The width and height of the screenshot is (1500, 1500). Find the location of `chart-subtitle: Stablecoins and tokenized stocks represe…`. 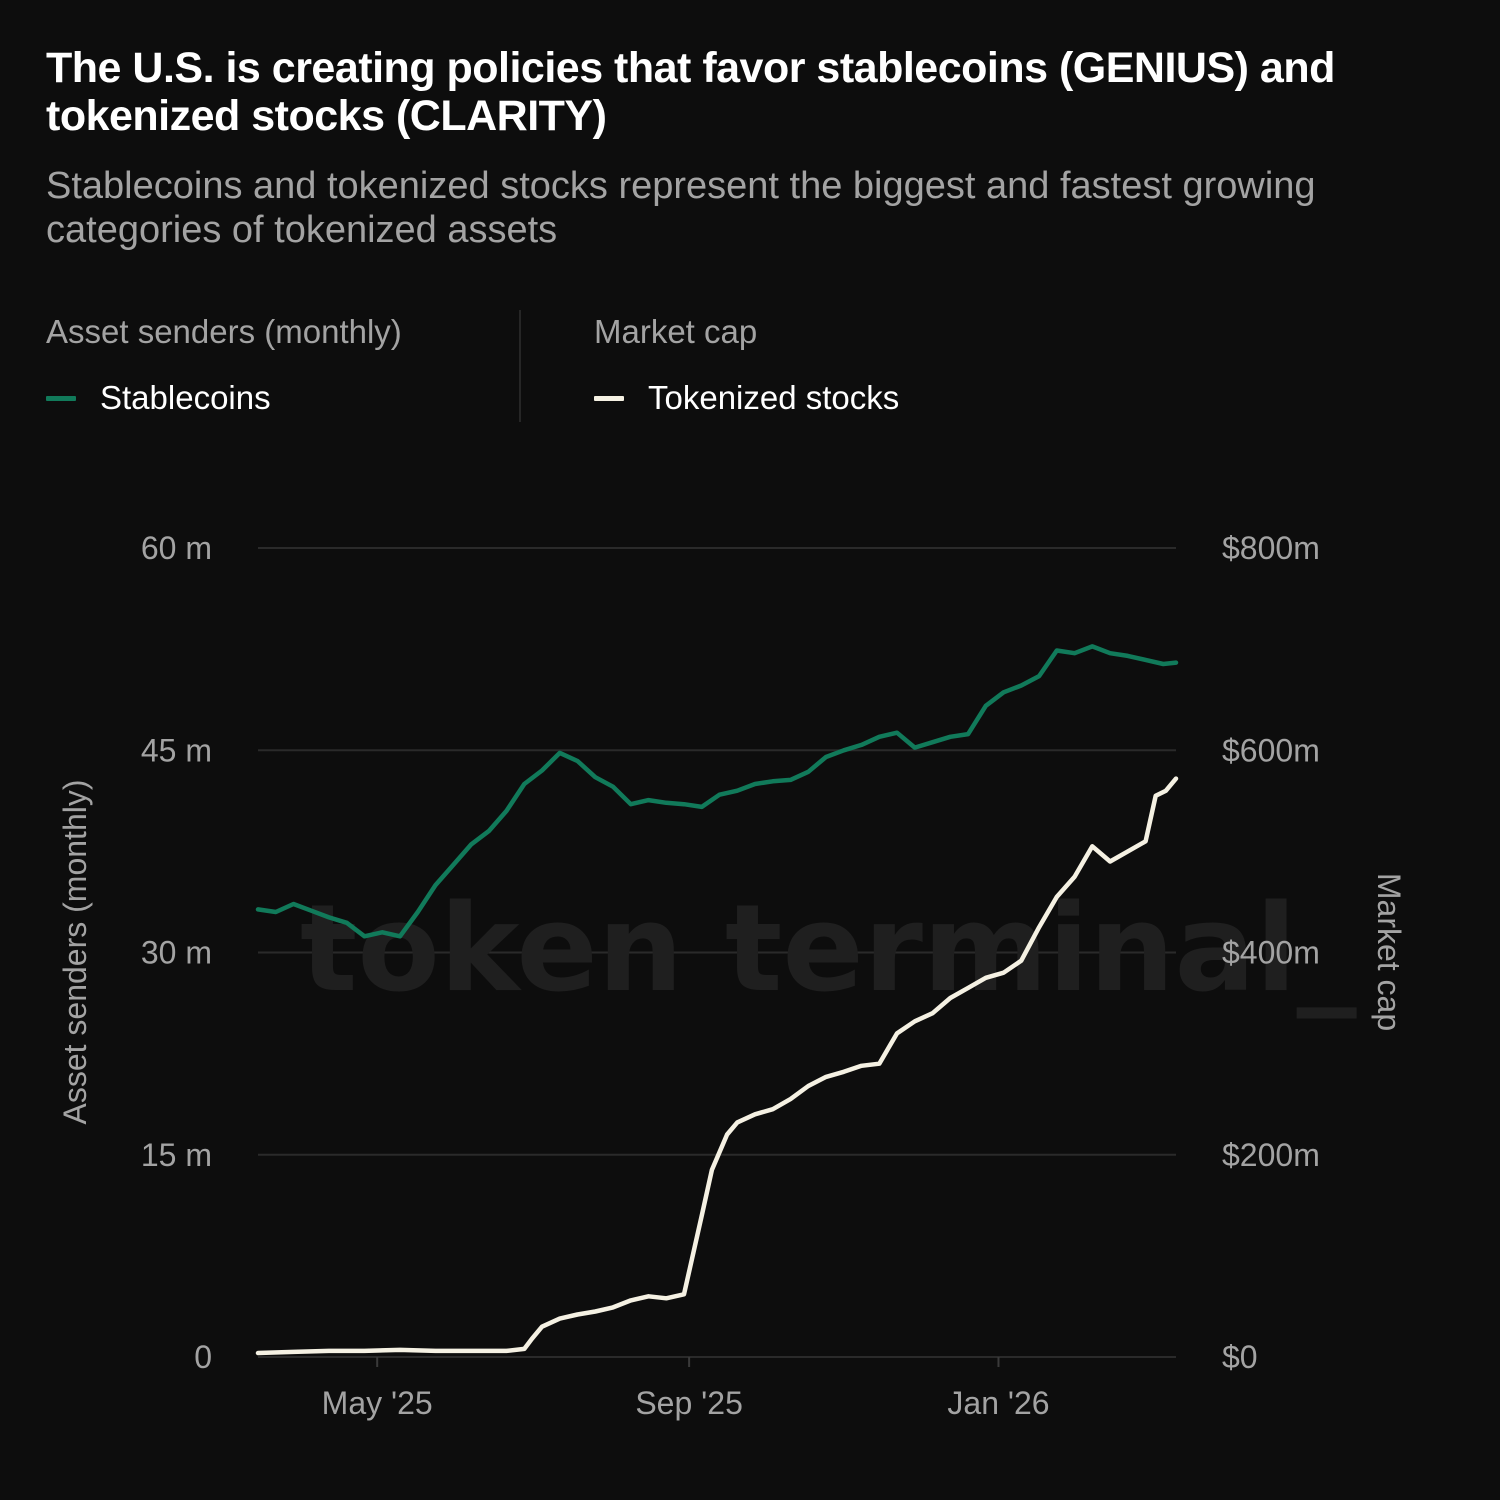

chart-subtitle: Stablecoins and tokenized stocks represe… is located at coordinates (681, 208).